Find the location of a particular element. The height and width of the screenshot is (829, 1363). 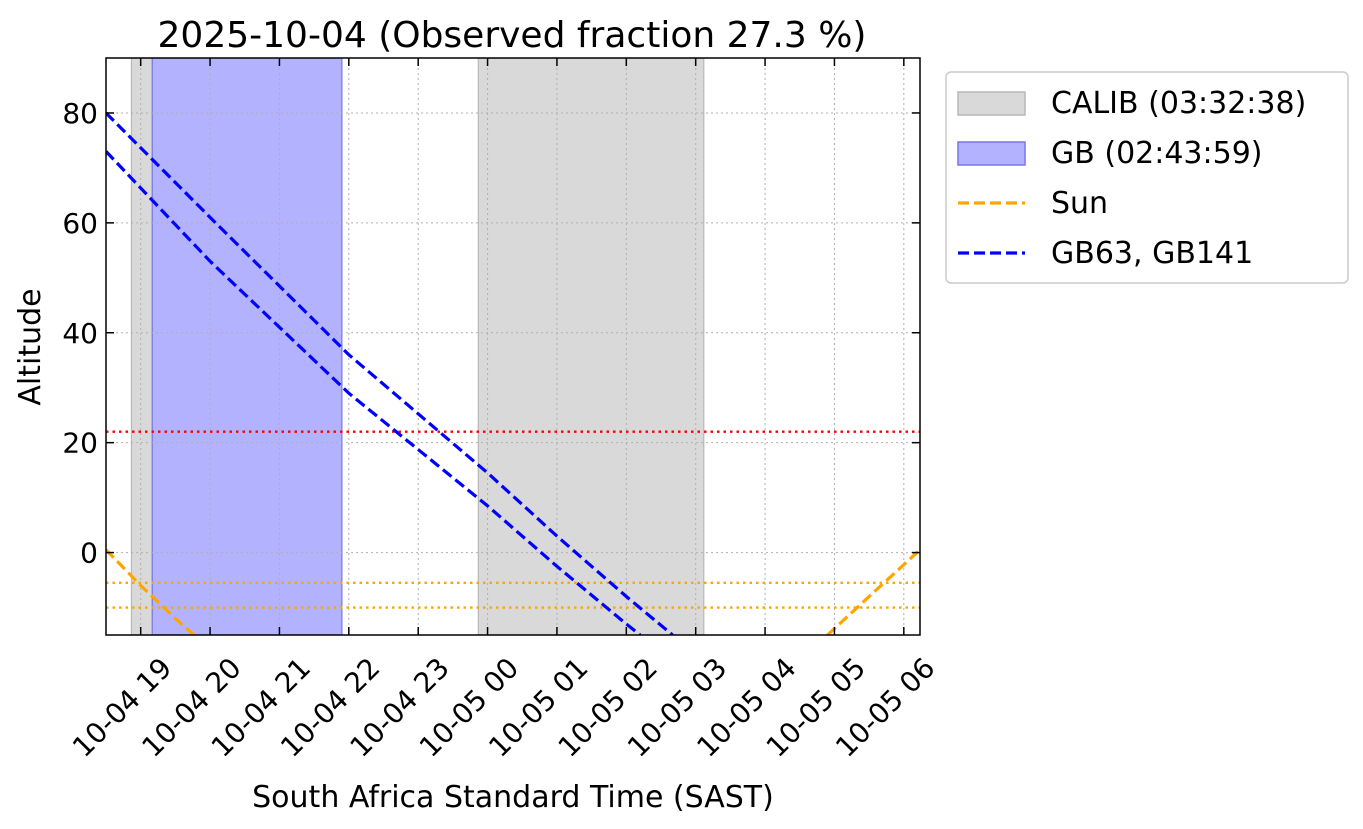

threshold-lines is located at coordinates (513, 519).